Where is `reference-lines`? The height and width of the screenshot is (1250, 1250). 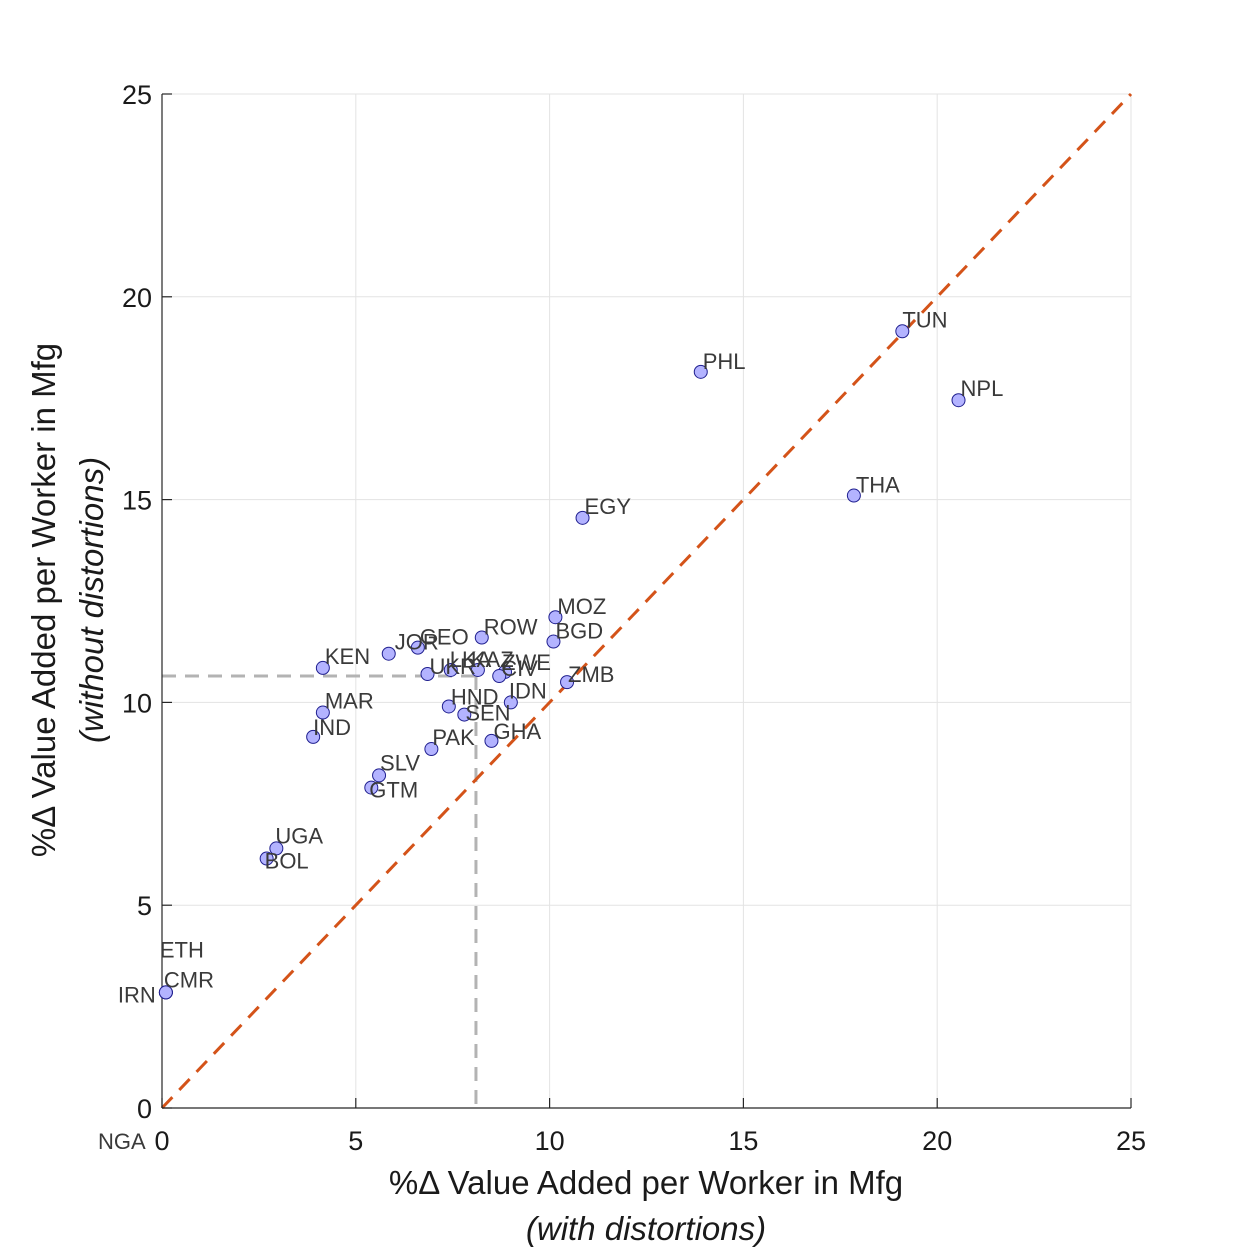
reference-lines is located at coordinates (320, 891).